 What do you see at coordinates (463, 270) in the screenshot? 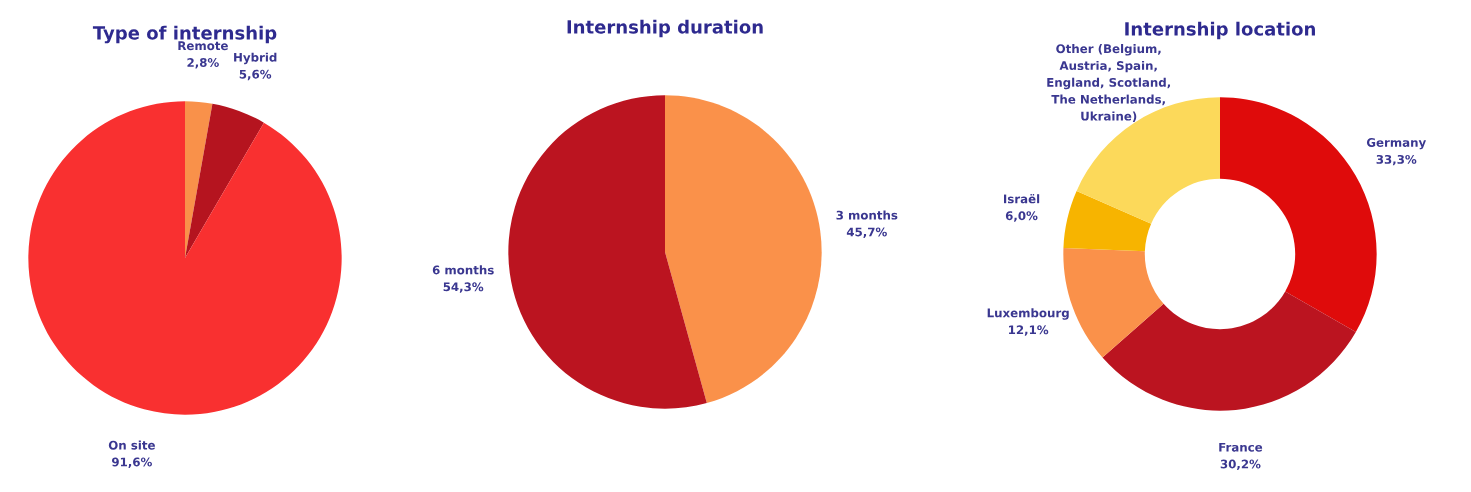
I see `slice-label: 6 months` at bounding box center [463, 270].